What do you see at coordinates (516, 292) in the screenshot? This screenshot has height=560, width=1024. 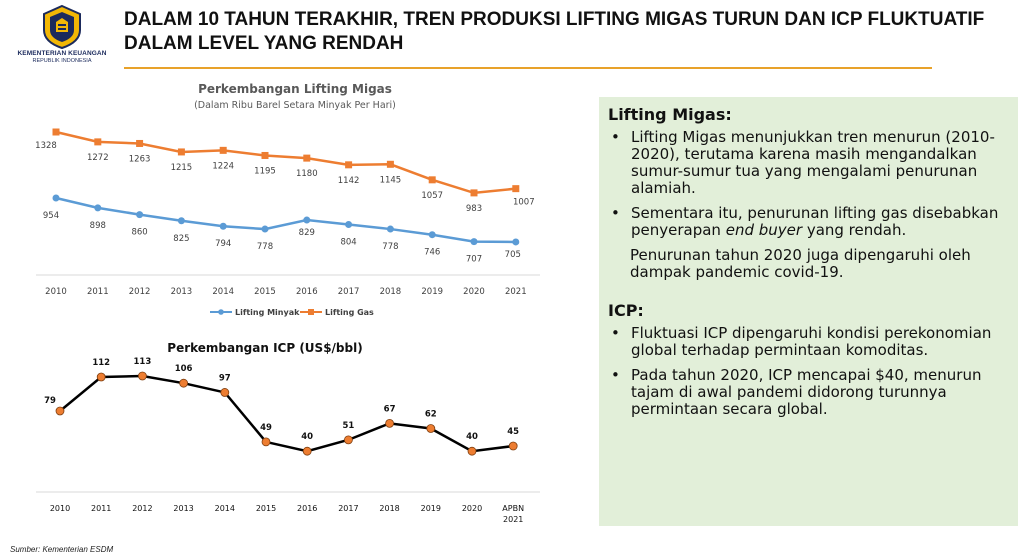 I see `lifting-x-tick-label: 2021` at bounding box center [516, 292].